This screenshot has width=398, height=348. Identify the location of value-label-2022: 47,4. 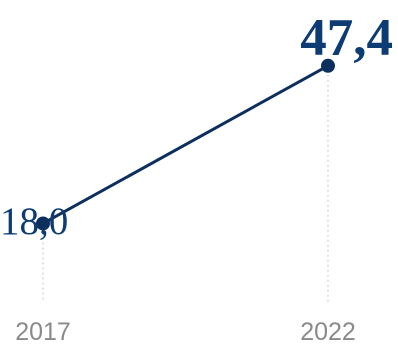
(346, 38).